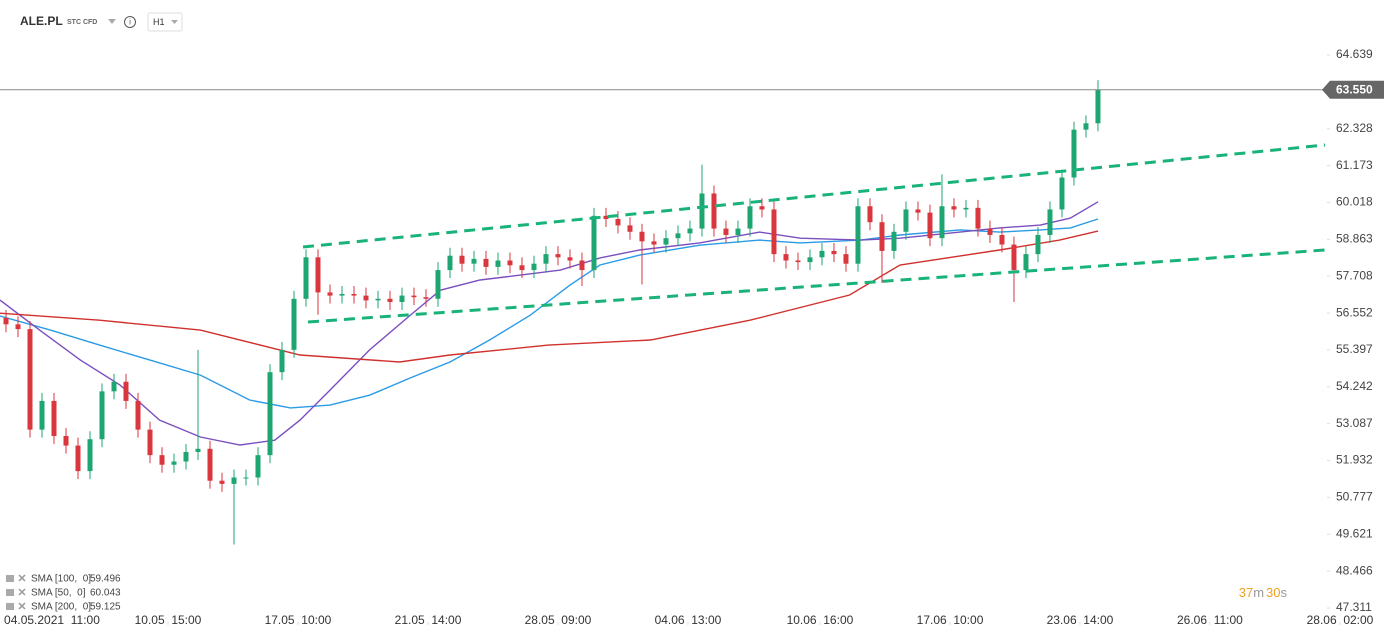 The image size is (1395, 639). I want to click on x-tick-label: 10.05 15:00, so click(168, 620).